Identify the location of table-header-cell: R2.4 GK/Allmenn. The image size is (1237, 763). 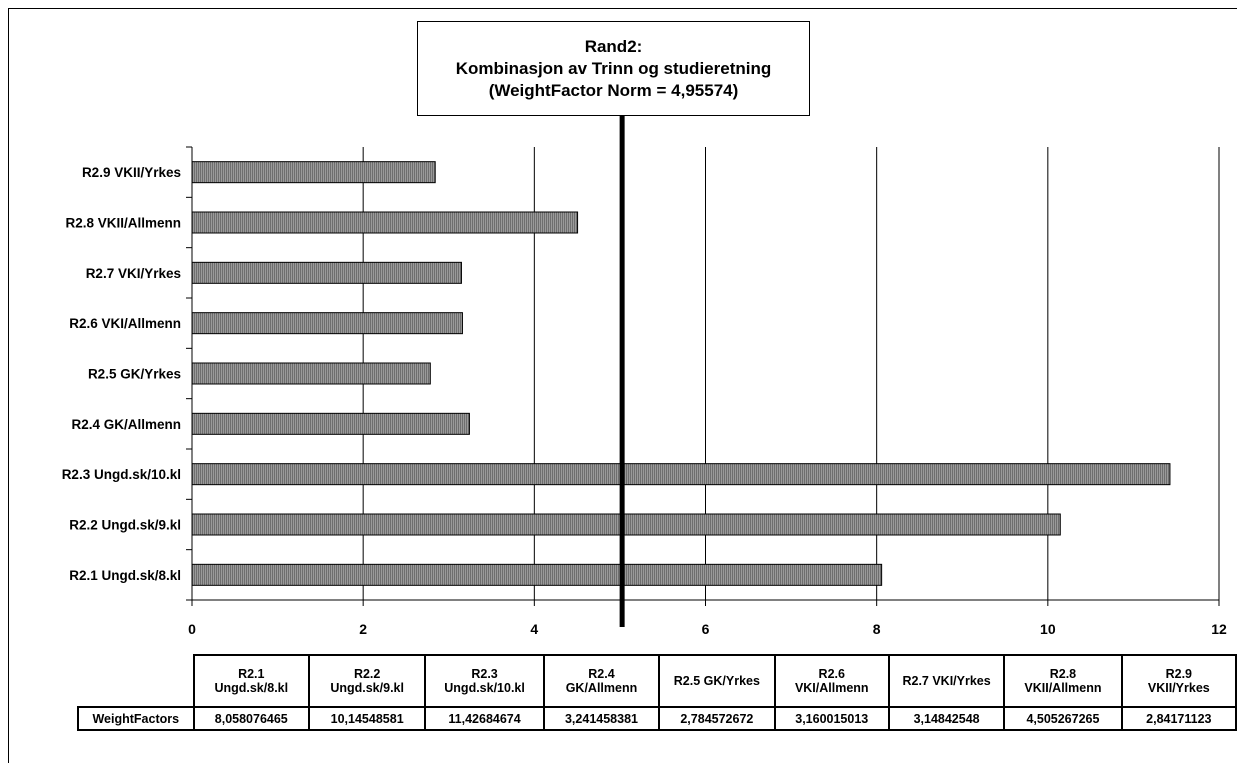
(601, 681).